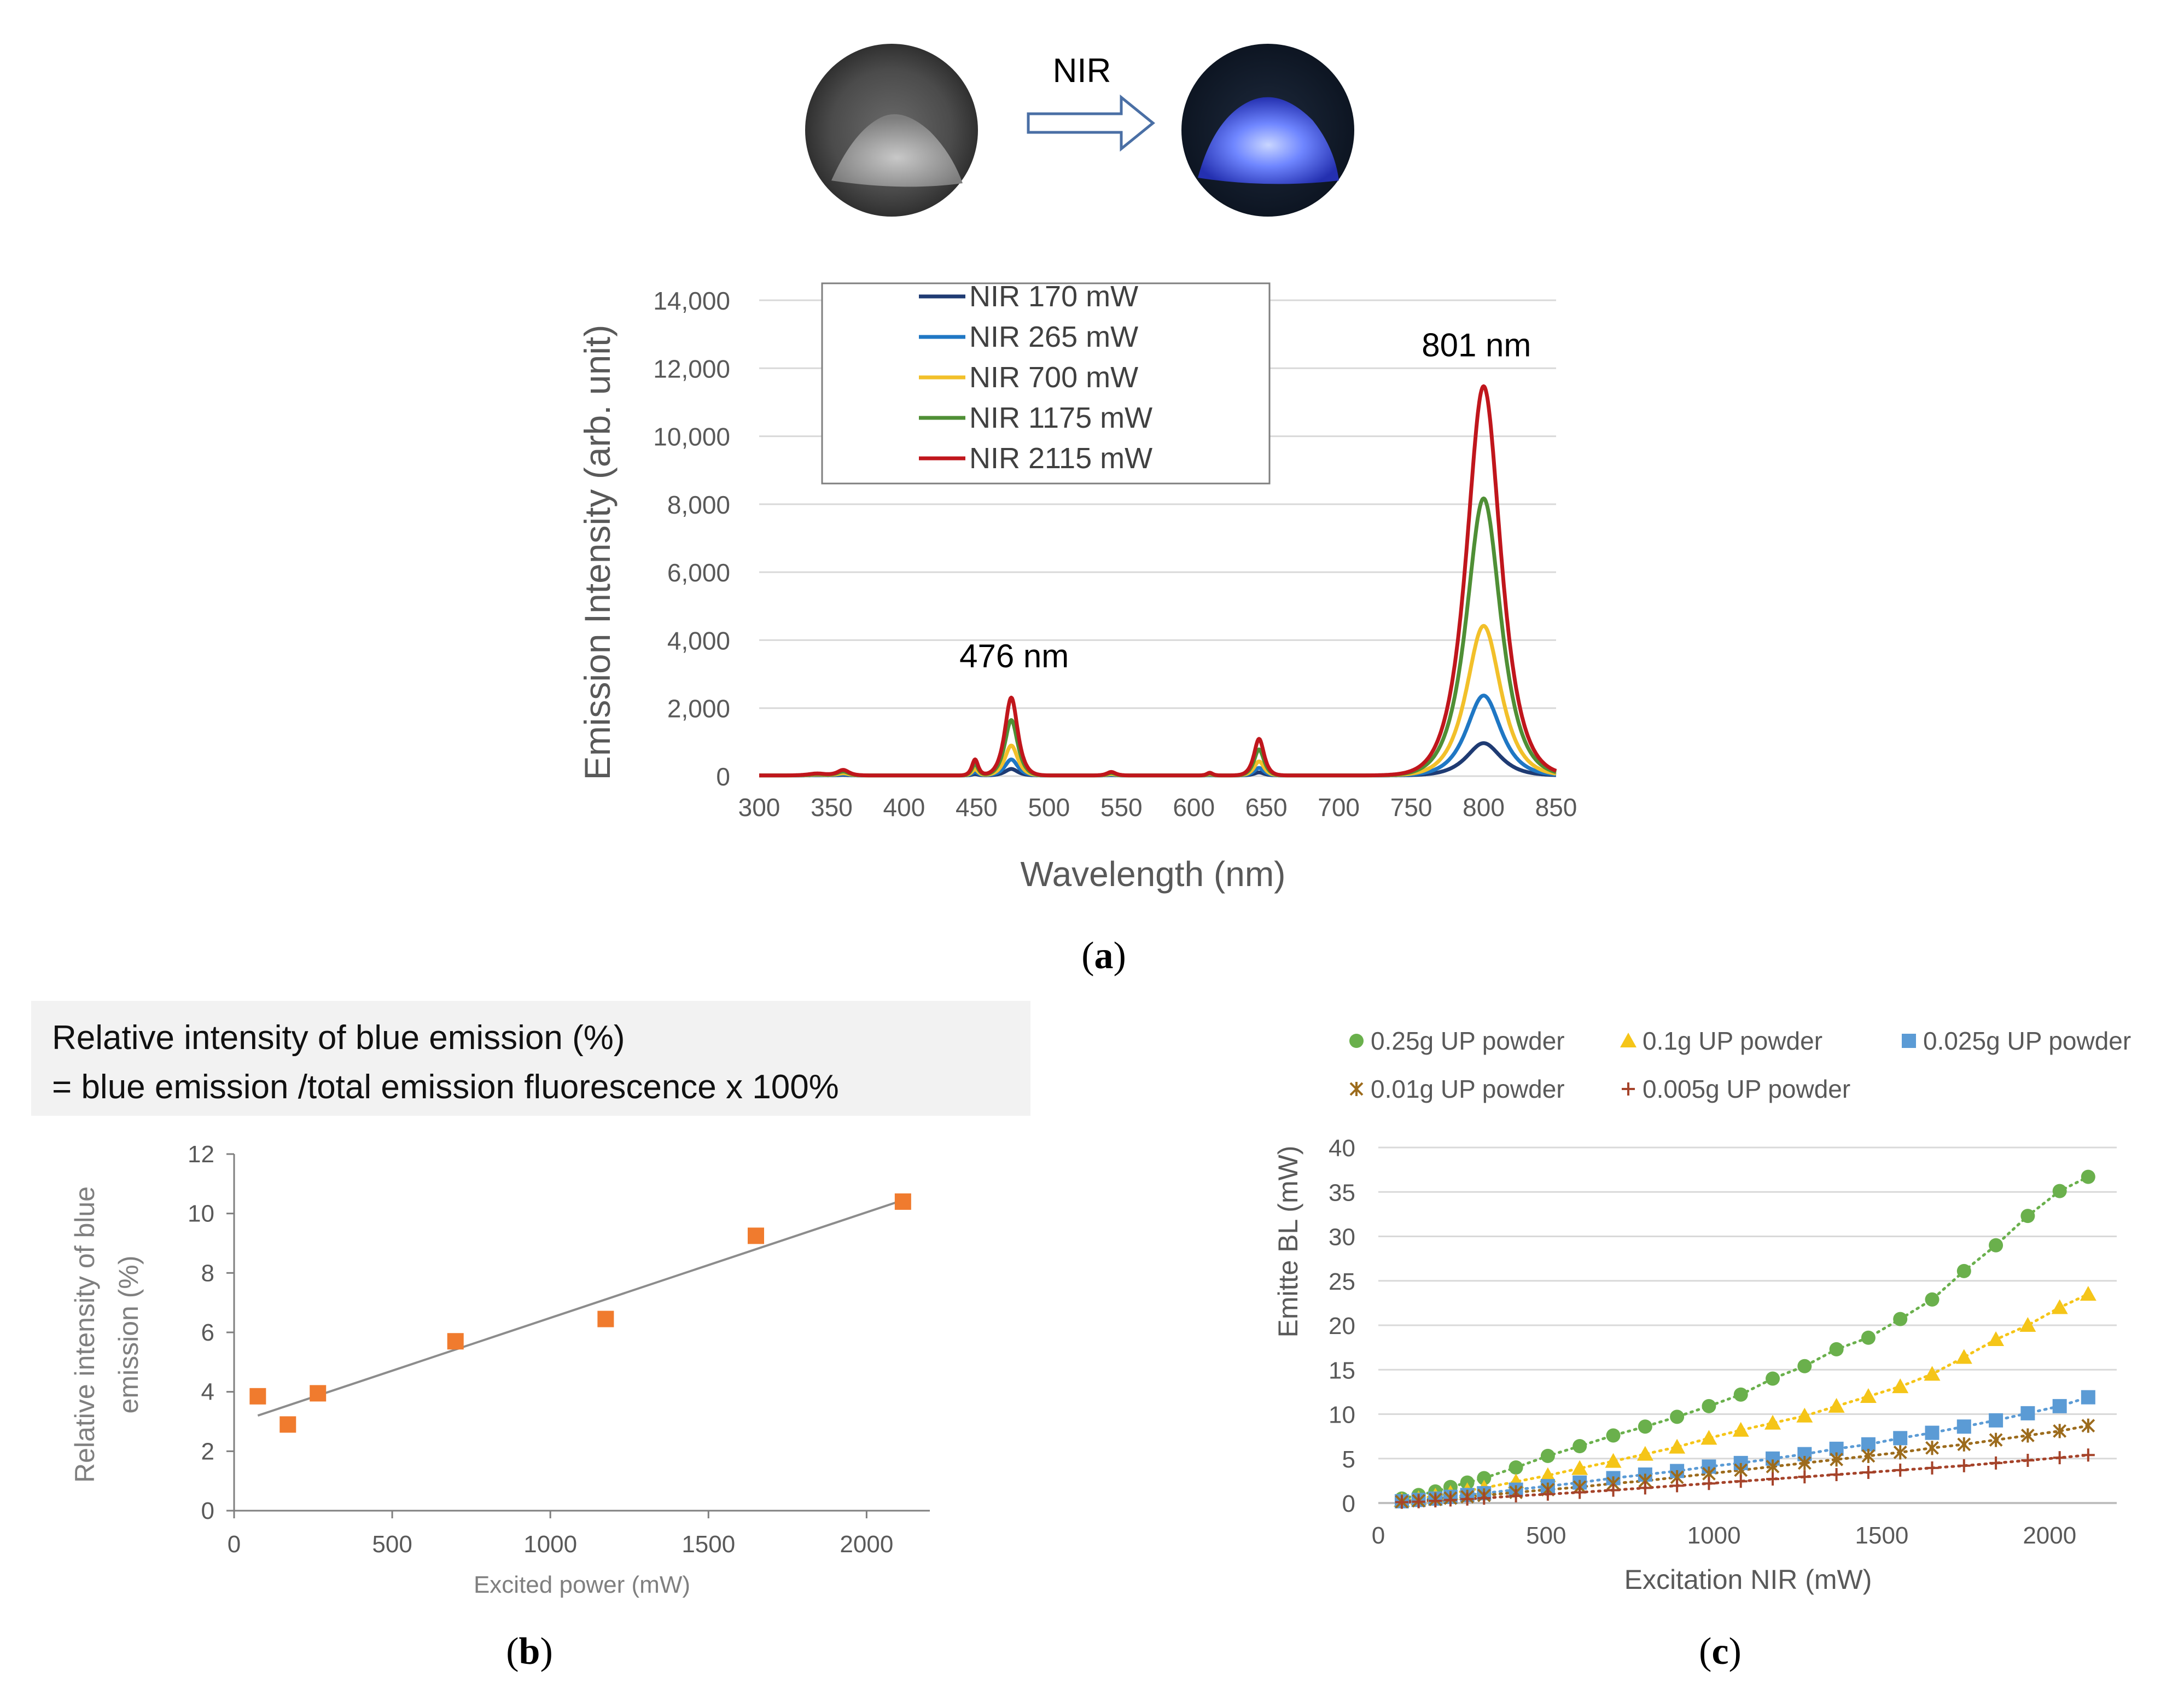  What do you see at coordinates (1194, 807) in the screenshot?
I see `chart-a-x-tick-label: 600` at bounding box center [1194, 807].